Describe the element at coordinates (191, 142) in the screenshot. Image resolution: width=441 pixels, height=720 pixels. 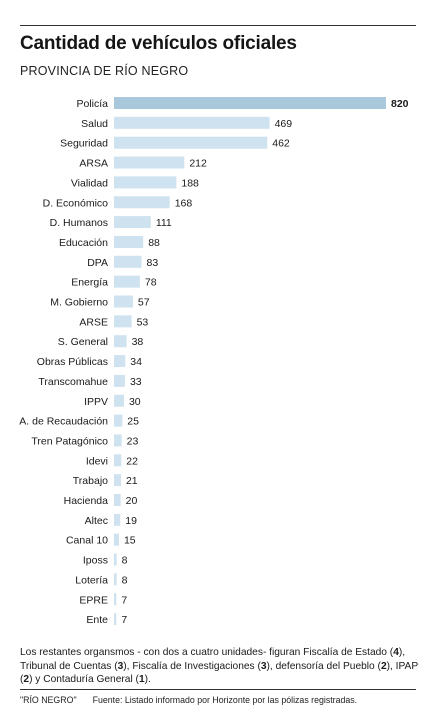
I see `bar-seguridad` at that location.